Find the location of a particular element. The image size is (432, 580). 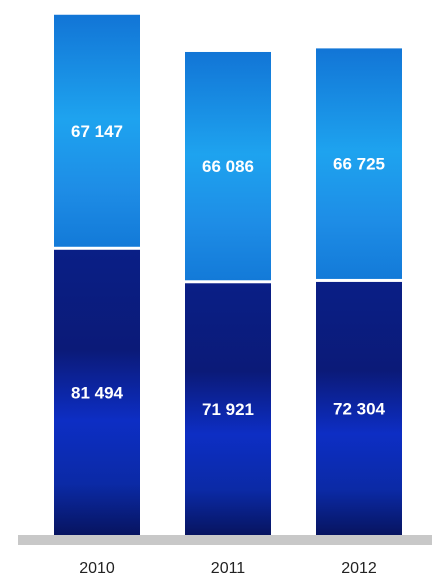

x-tick-label-2010: 2010 is located at coordinates (97, 568).